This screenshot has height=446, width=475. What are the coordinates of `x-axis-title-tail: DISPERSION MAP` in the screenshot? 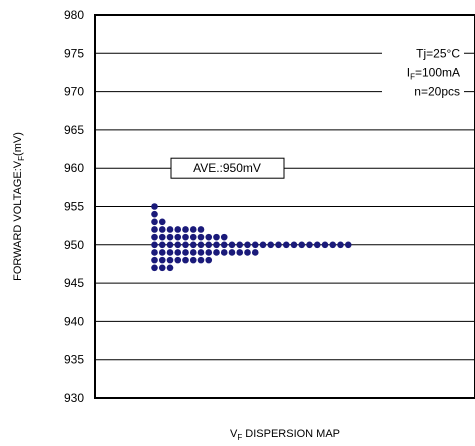 It's located at (291, 434).